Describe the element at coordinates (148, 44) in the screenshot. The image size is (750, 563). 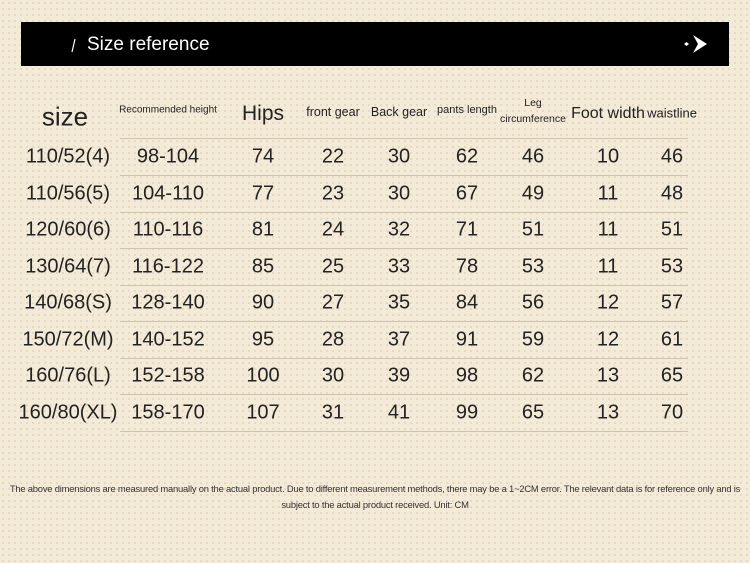
I see `title: Size reference` at that location.